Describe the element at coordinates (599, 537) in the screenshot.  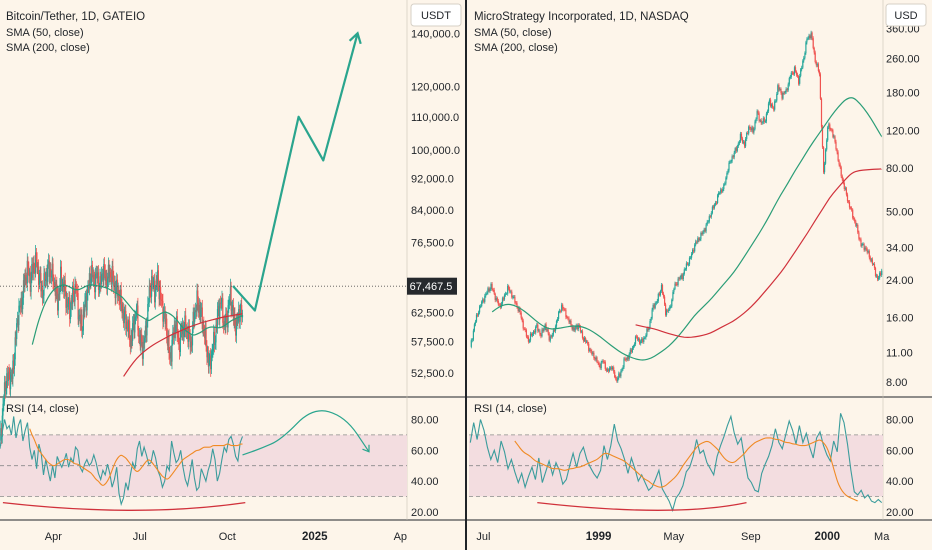
I see `time-tick-label: 1999` at that location.